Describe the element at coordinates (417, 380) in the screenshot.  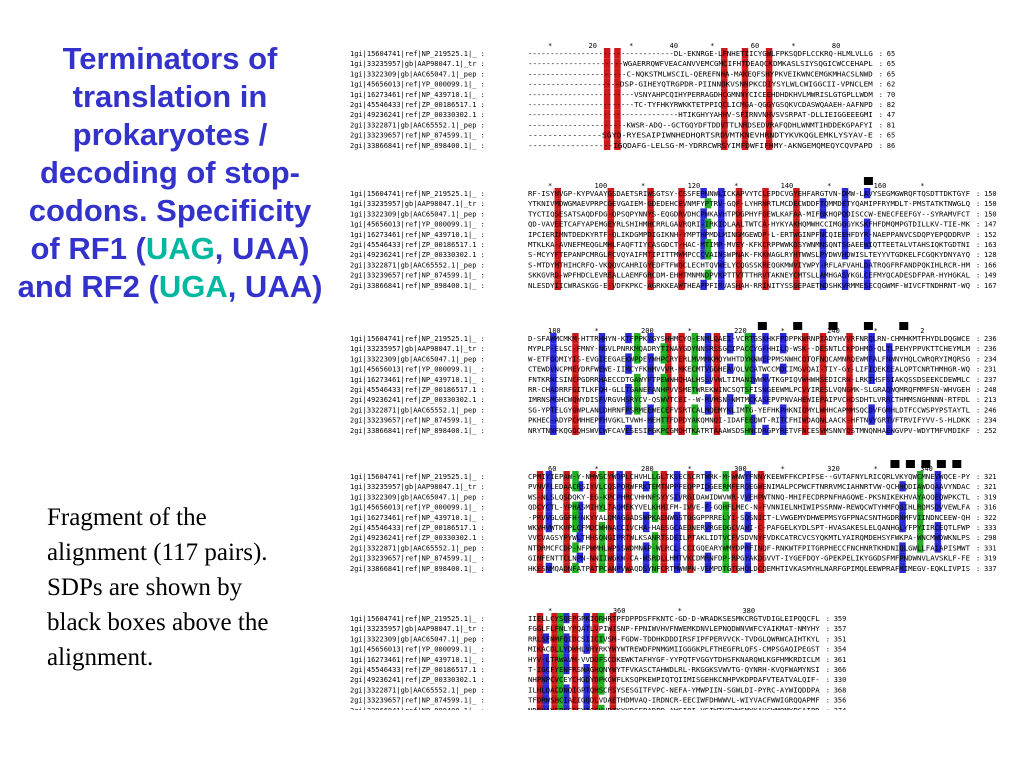
I see `sequence-id: 1gi|16273461|ref|NP_439710.1|_ :` at that location.